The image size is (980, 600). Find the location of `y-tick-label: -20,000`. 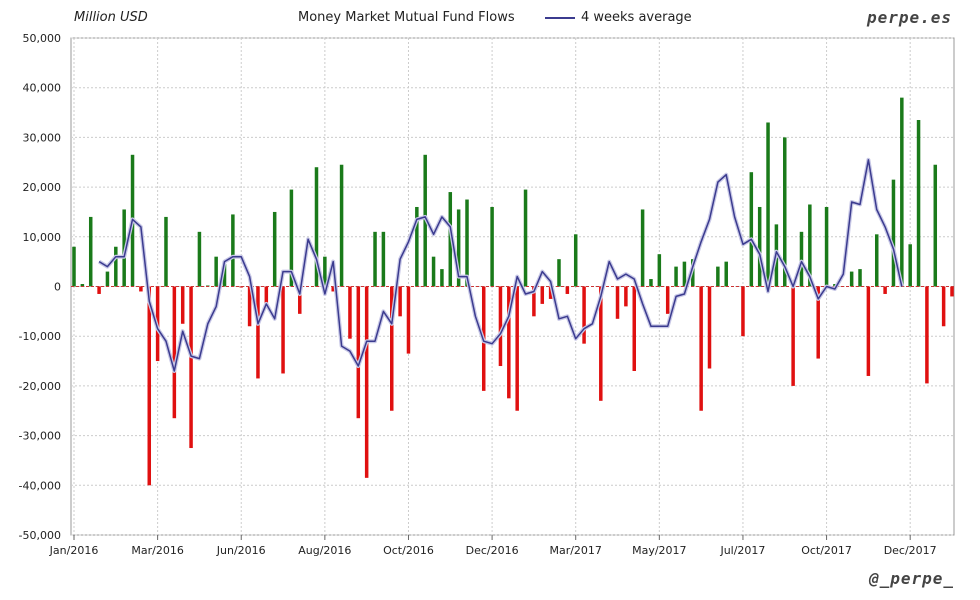

y-tick-label: -20,000 is located at coordinates (40, 386).